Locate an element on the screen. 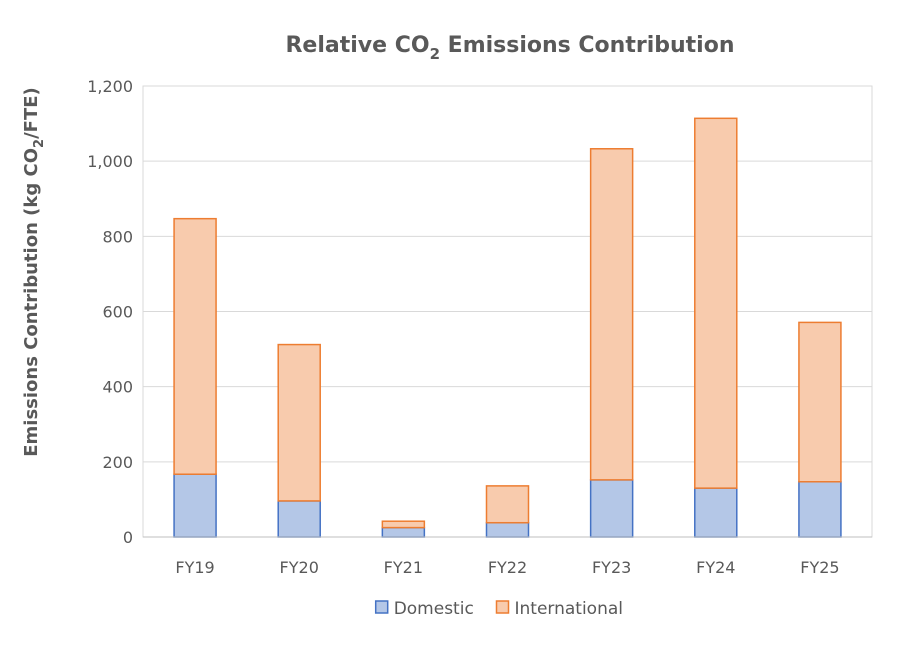  chart-title: Relative CO2 Emissions Contribution is located at coordinates (509, 48).